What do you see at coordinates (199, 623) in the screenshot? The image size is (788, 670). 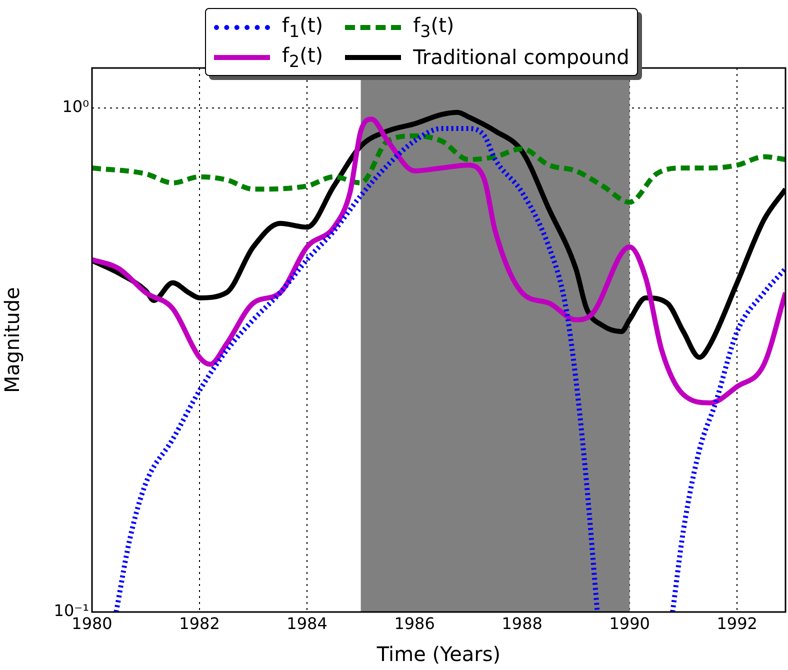 I see `x-tick-label: 1982` at bounding box center [199, 623].